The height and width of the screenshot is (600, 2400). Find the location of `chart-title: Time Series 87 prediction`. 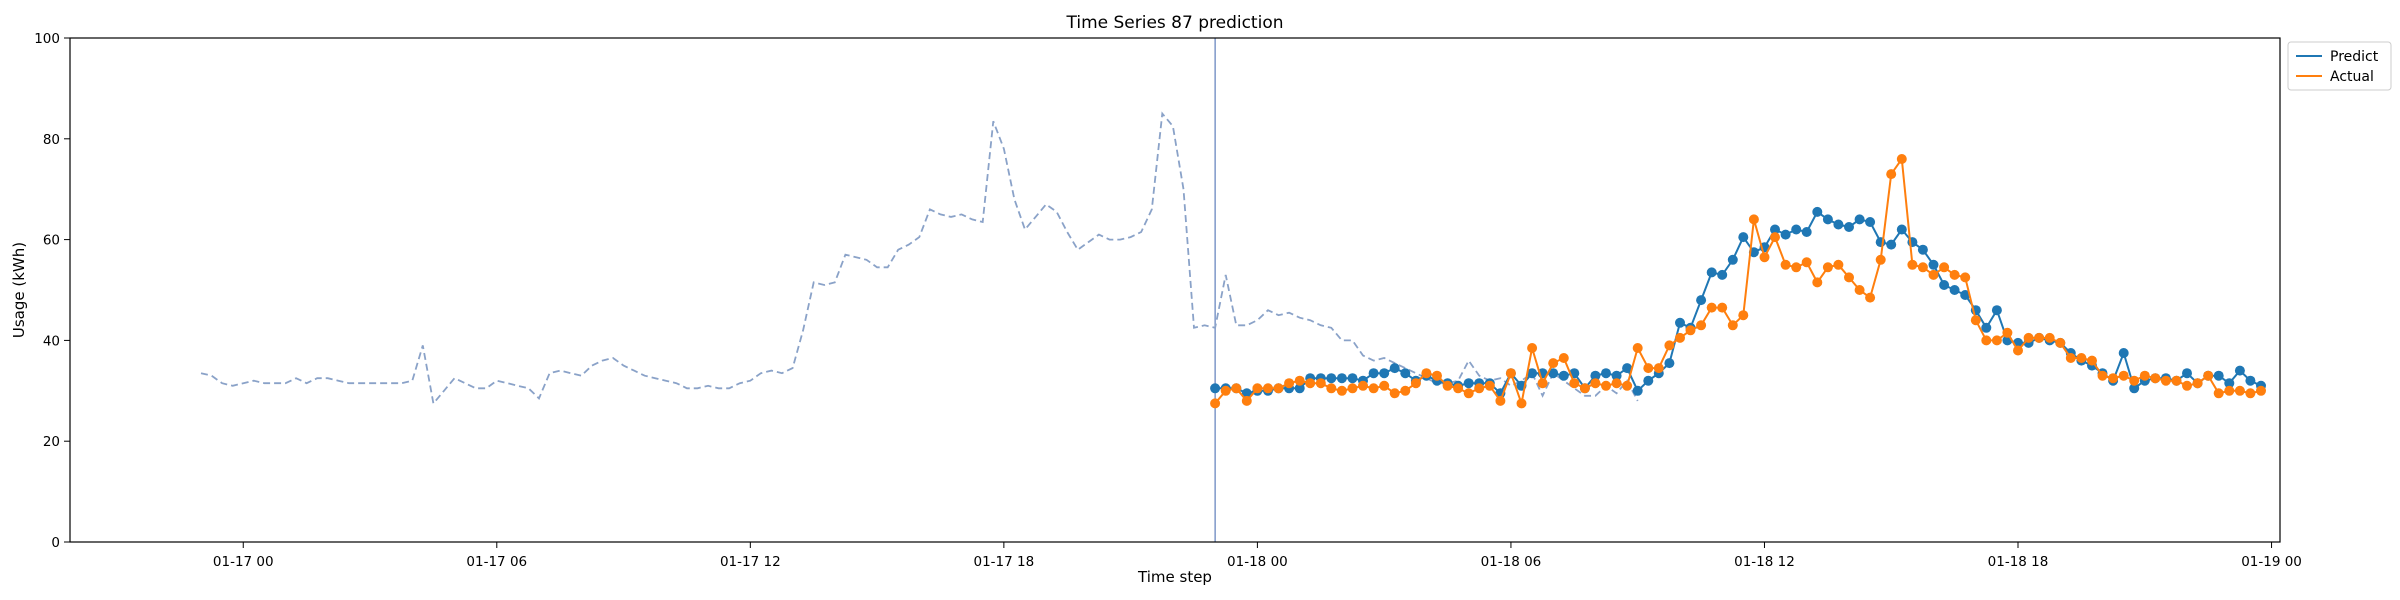

chart-title: Time Series 87 prediction is located at coordinates (1174, 23).